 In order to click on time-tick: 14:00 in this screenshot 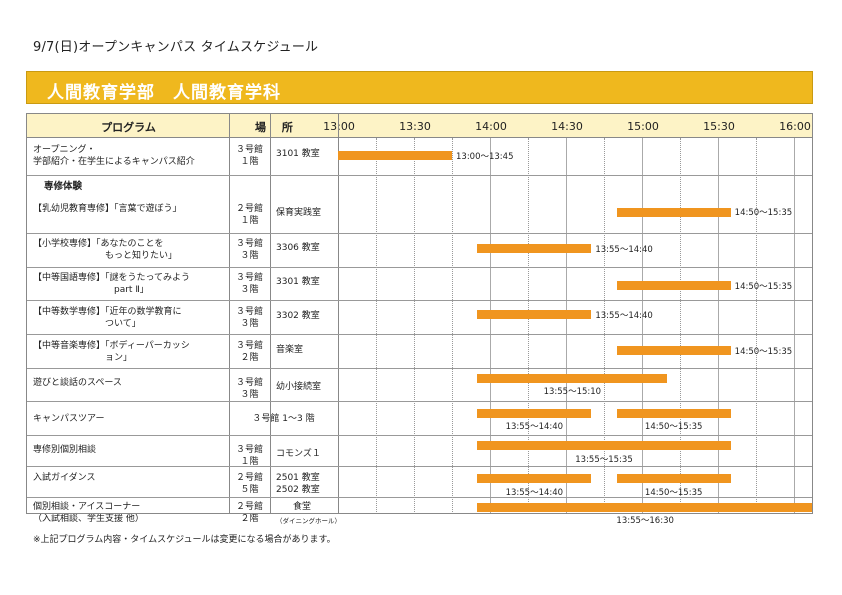, I will do `click(491, 126)`.